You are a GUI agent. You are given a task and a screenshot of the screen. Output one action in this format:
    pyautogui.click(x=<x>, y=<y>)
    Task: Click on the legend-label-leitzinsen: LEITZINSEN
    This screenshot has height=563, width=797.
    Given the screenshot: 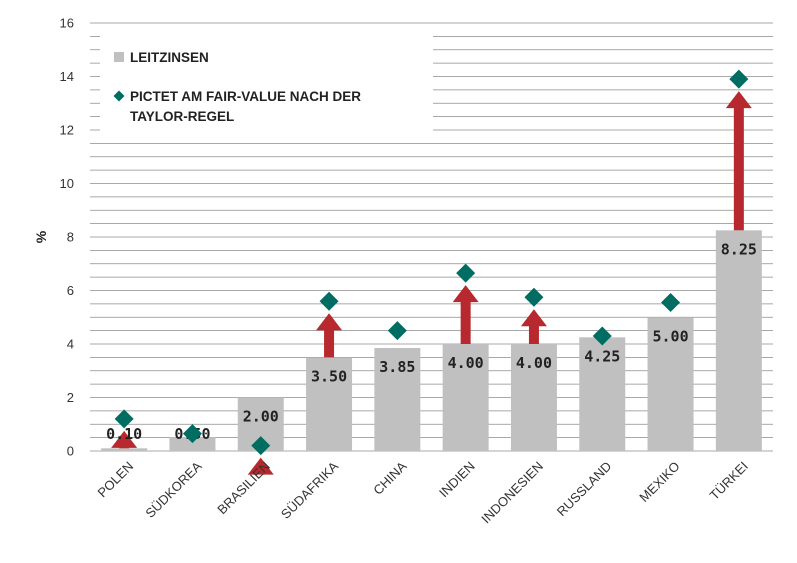 What is the action you would take?
    pyautogui.click(x=169, y=57)
    